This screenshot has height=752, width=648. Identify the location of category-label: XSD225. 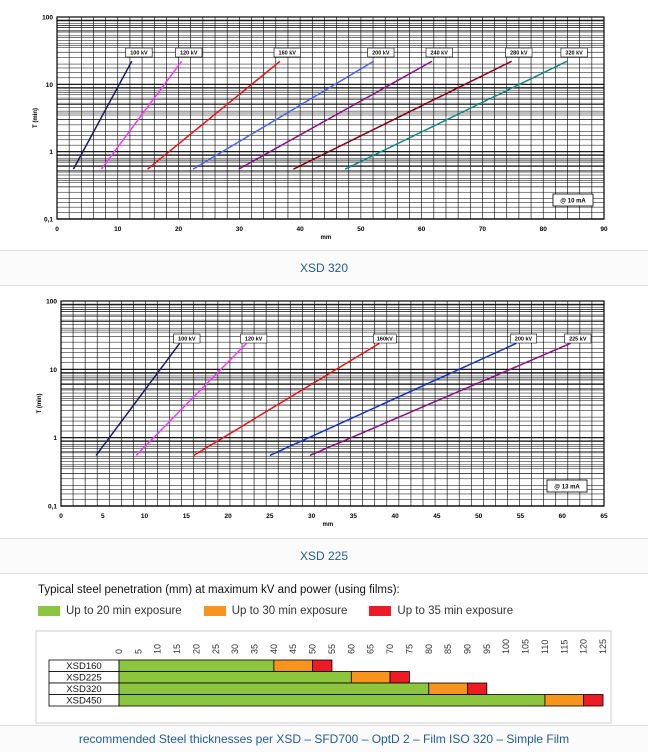
(83, 678).